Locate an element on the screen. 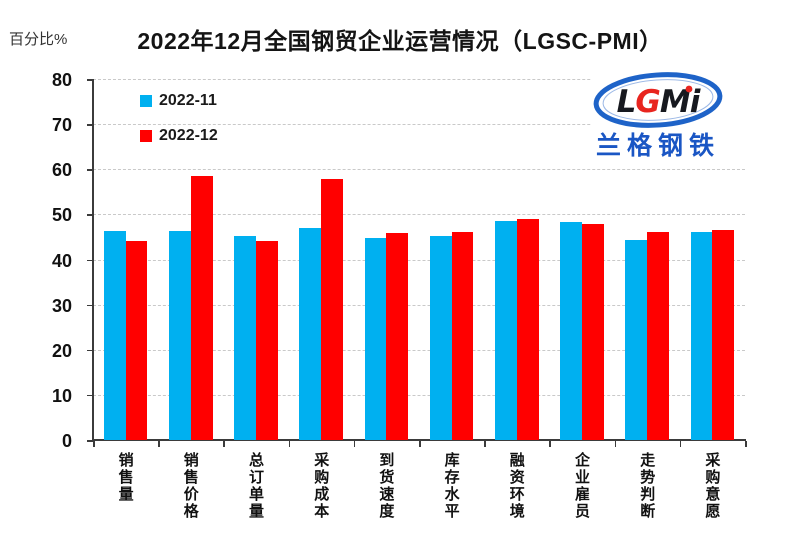 This screenshot has width=800, height=555. x-category-label-9: 采购意愿 is located at coordinates (712, 486).